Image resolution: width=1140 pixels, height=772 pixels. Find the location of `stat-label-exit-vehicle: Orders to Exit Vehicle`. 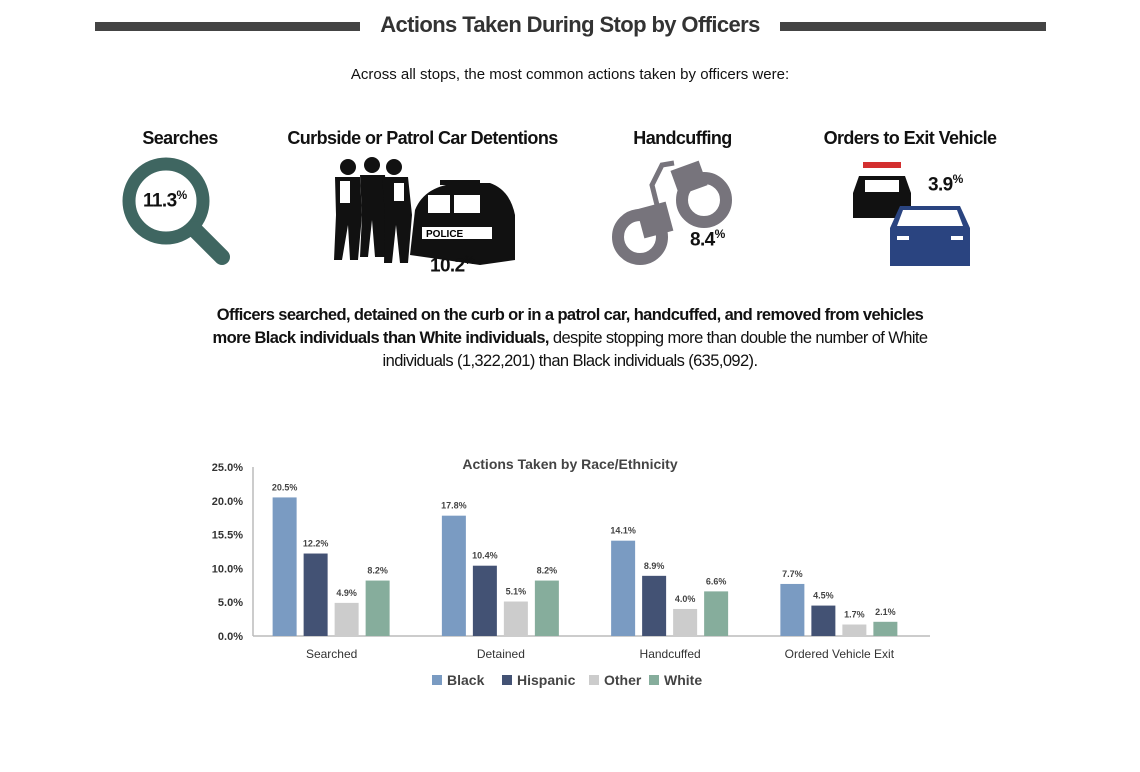

stat-label-exit-vehicle: Orders to Exit Vehicle is located at coordinates (910, 138).